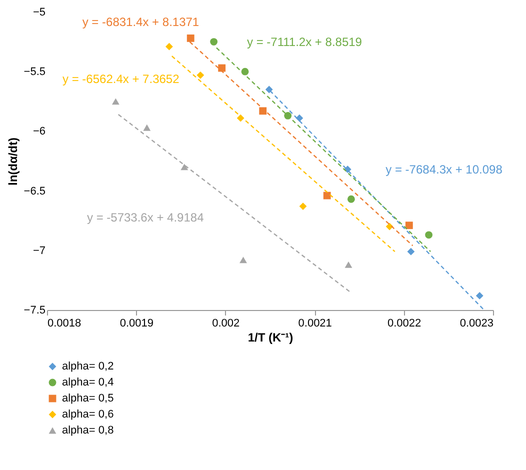 The image size is (526, 470). I want to click on y-tick-label: −7.5, so click(35, 310).